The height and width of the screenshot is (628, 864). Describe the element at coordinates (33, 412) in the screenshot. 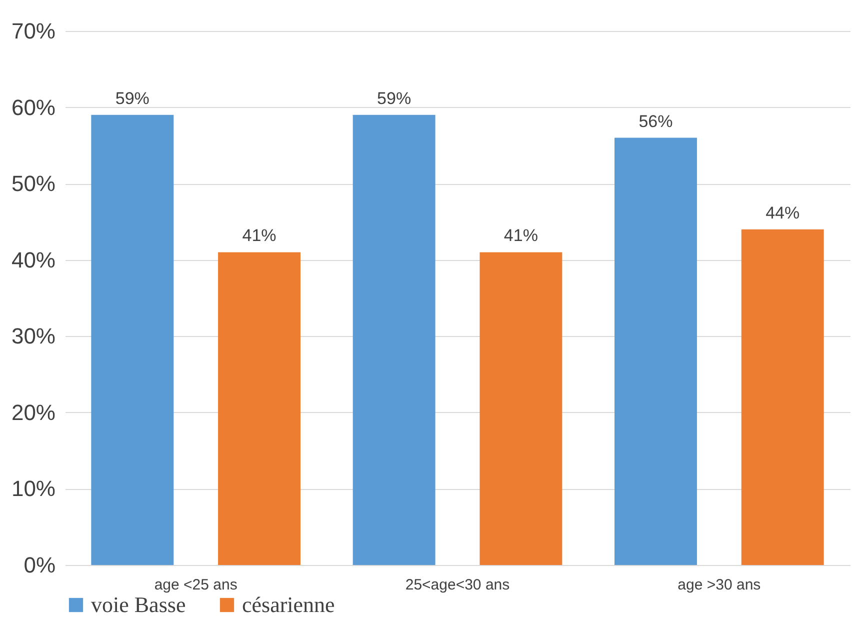

I see `y-tick-label: 20%` at that location.